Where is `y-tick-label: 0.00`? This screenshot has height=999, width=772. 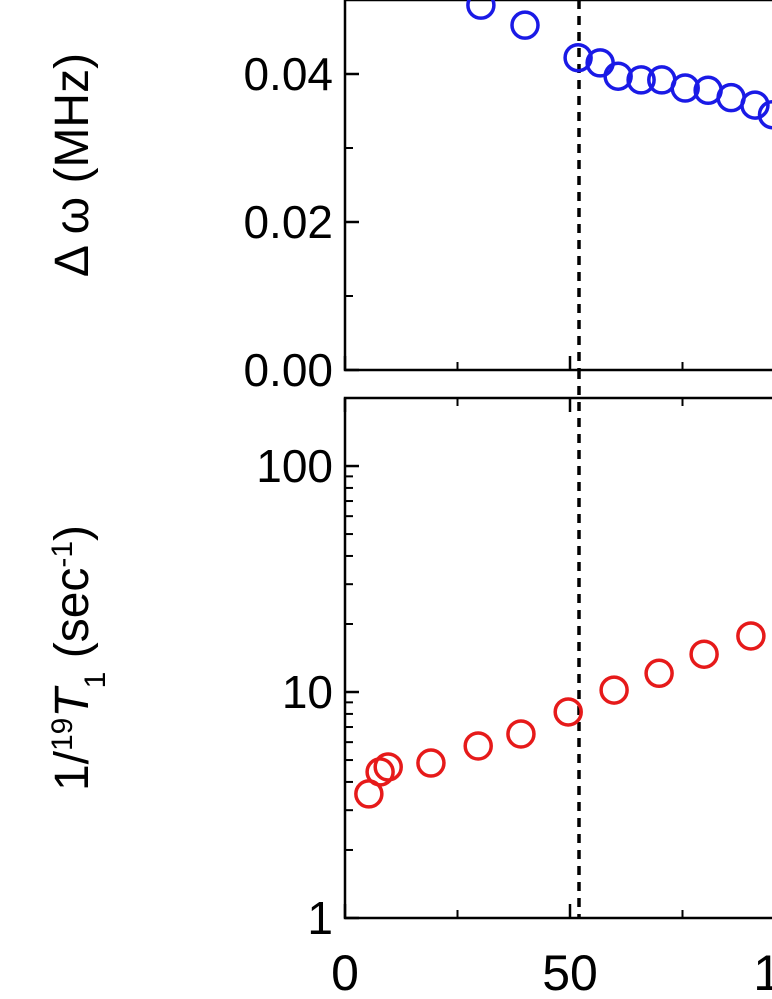 y-tick-label: 0.00 is located at coordinates (288, 370).